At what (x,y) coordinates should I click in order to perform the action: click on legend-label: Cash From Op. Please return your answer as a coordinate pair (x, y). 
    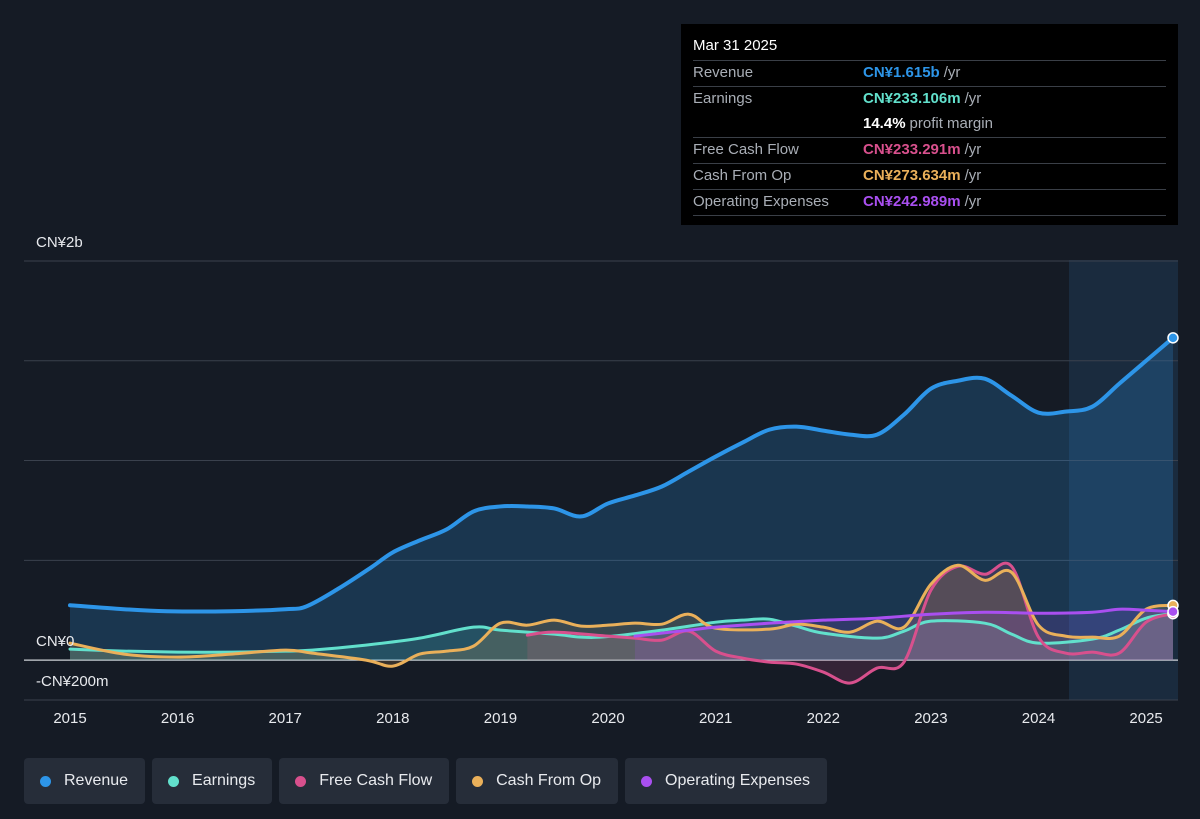
    Looking at the image, I should click on (549, 780).